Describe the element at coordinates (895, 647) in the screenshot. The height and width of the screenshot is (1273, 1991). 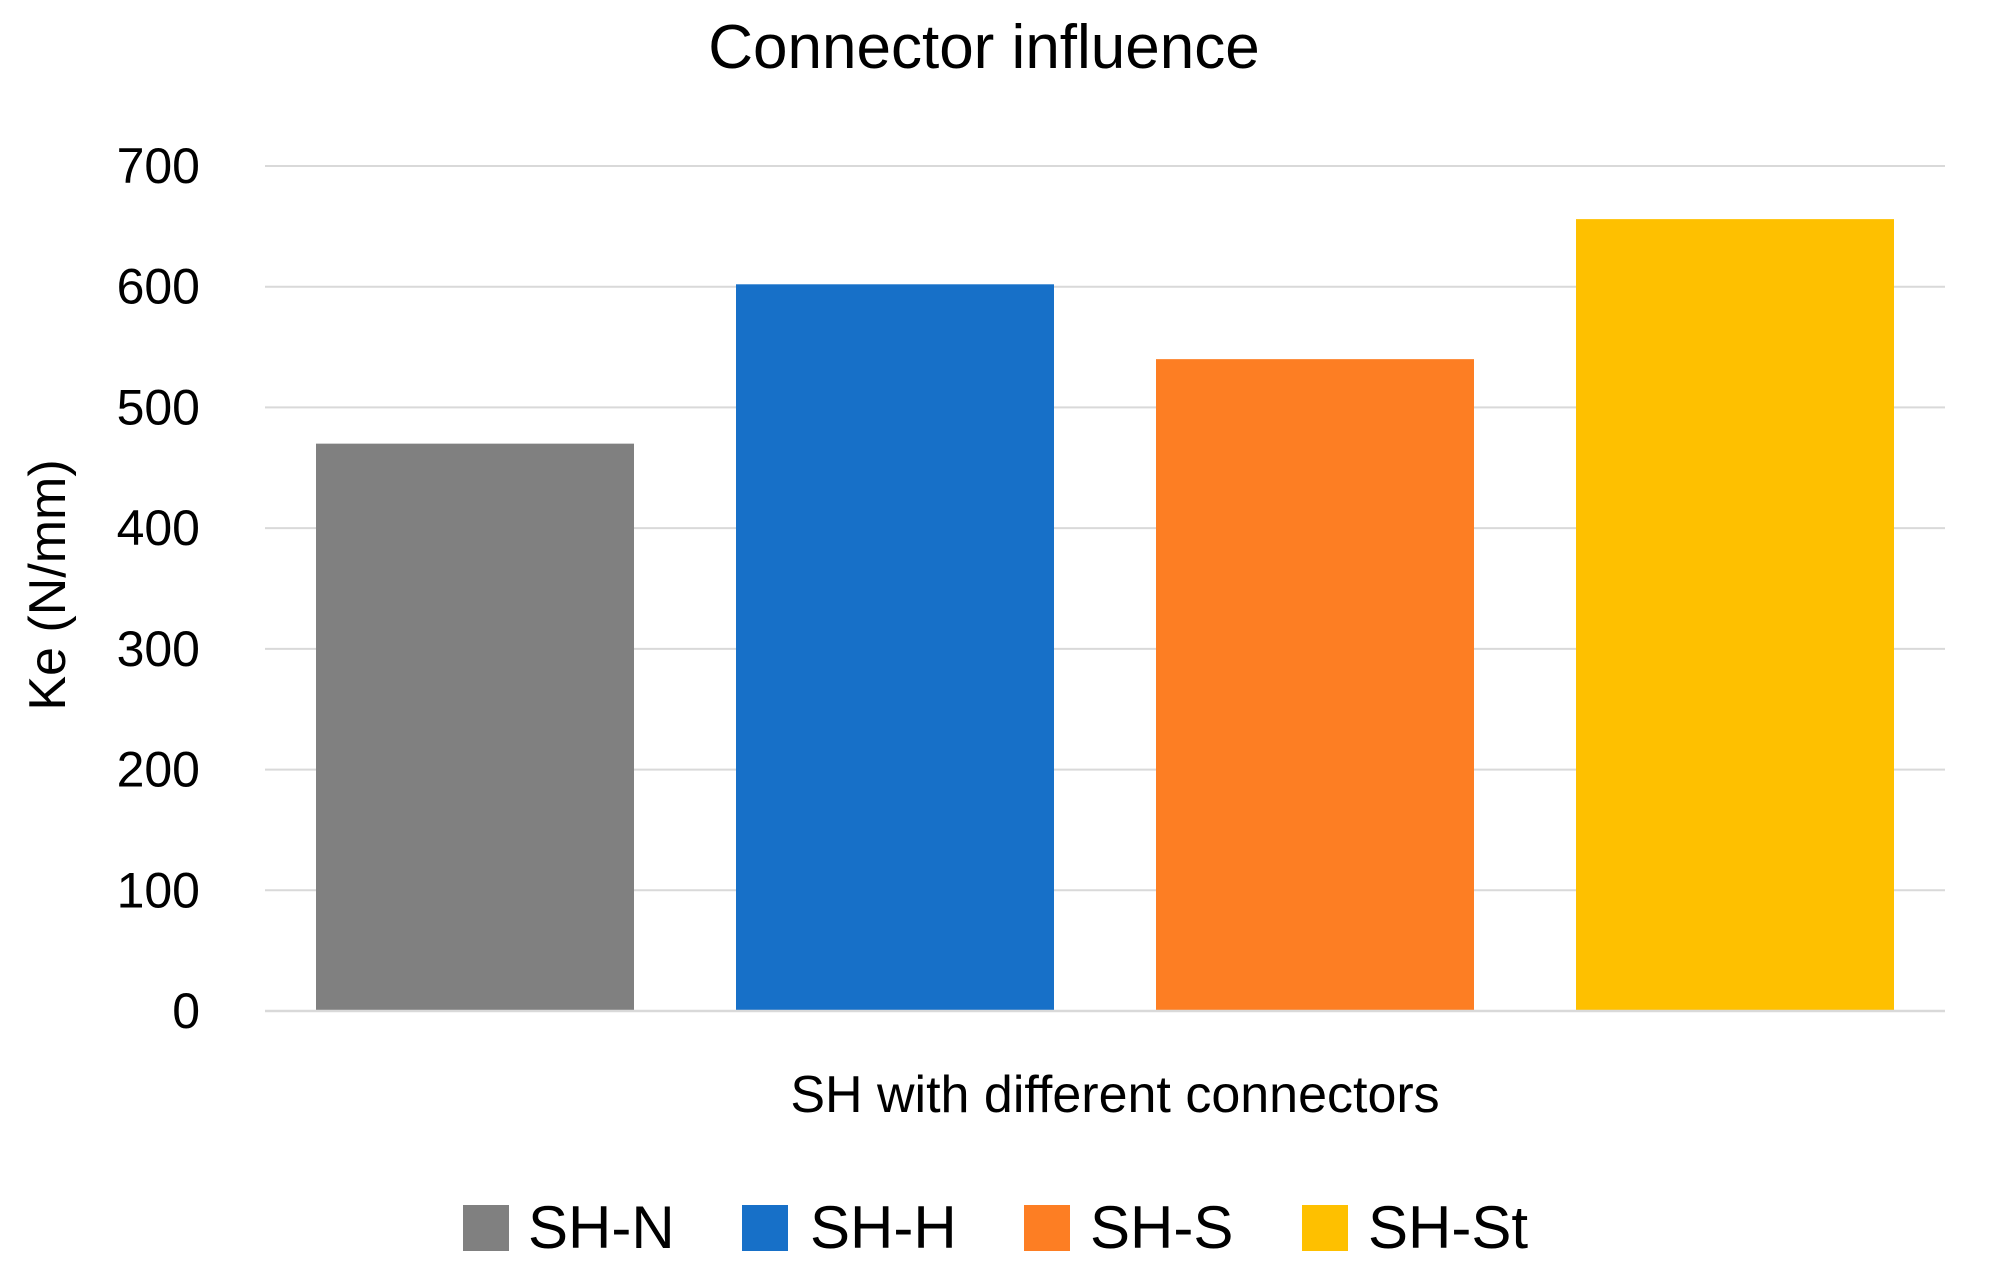
I see `bar-sh-h` at that location.